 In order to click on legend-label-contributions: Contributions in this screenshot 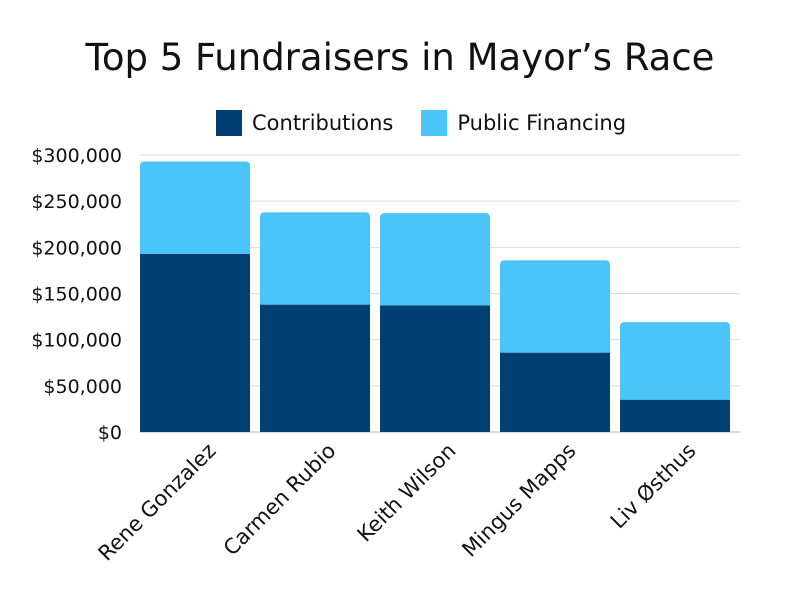, I will do `click(323, 123)`.